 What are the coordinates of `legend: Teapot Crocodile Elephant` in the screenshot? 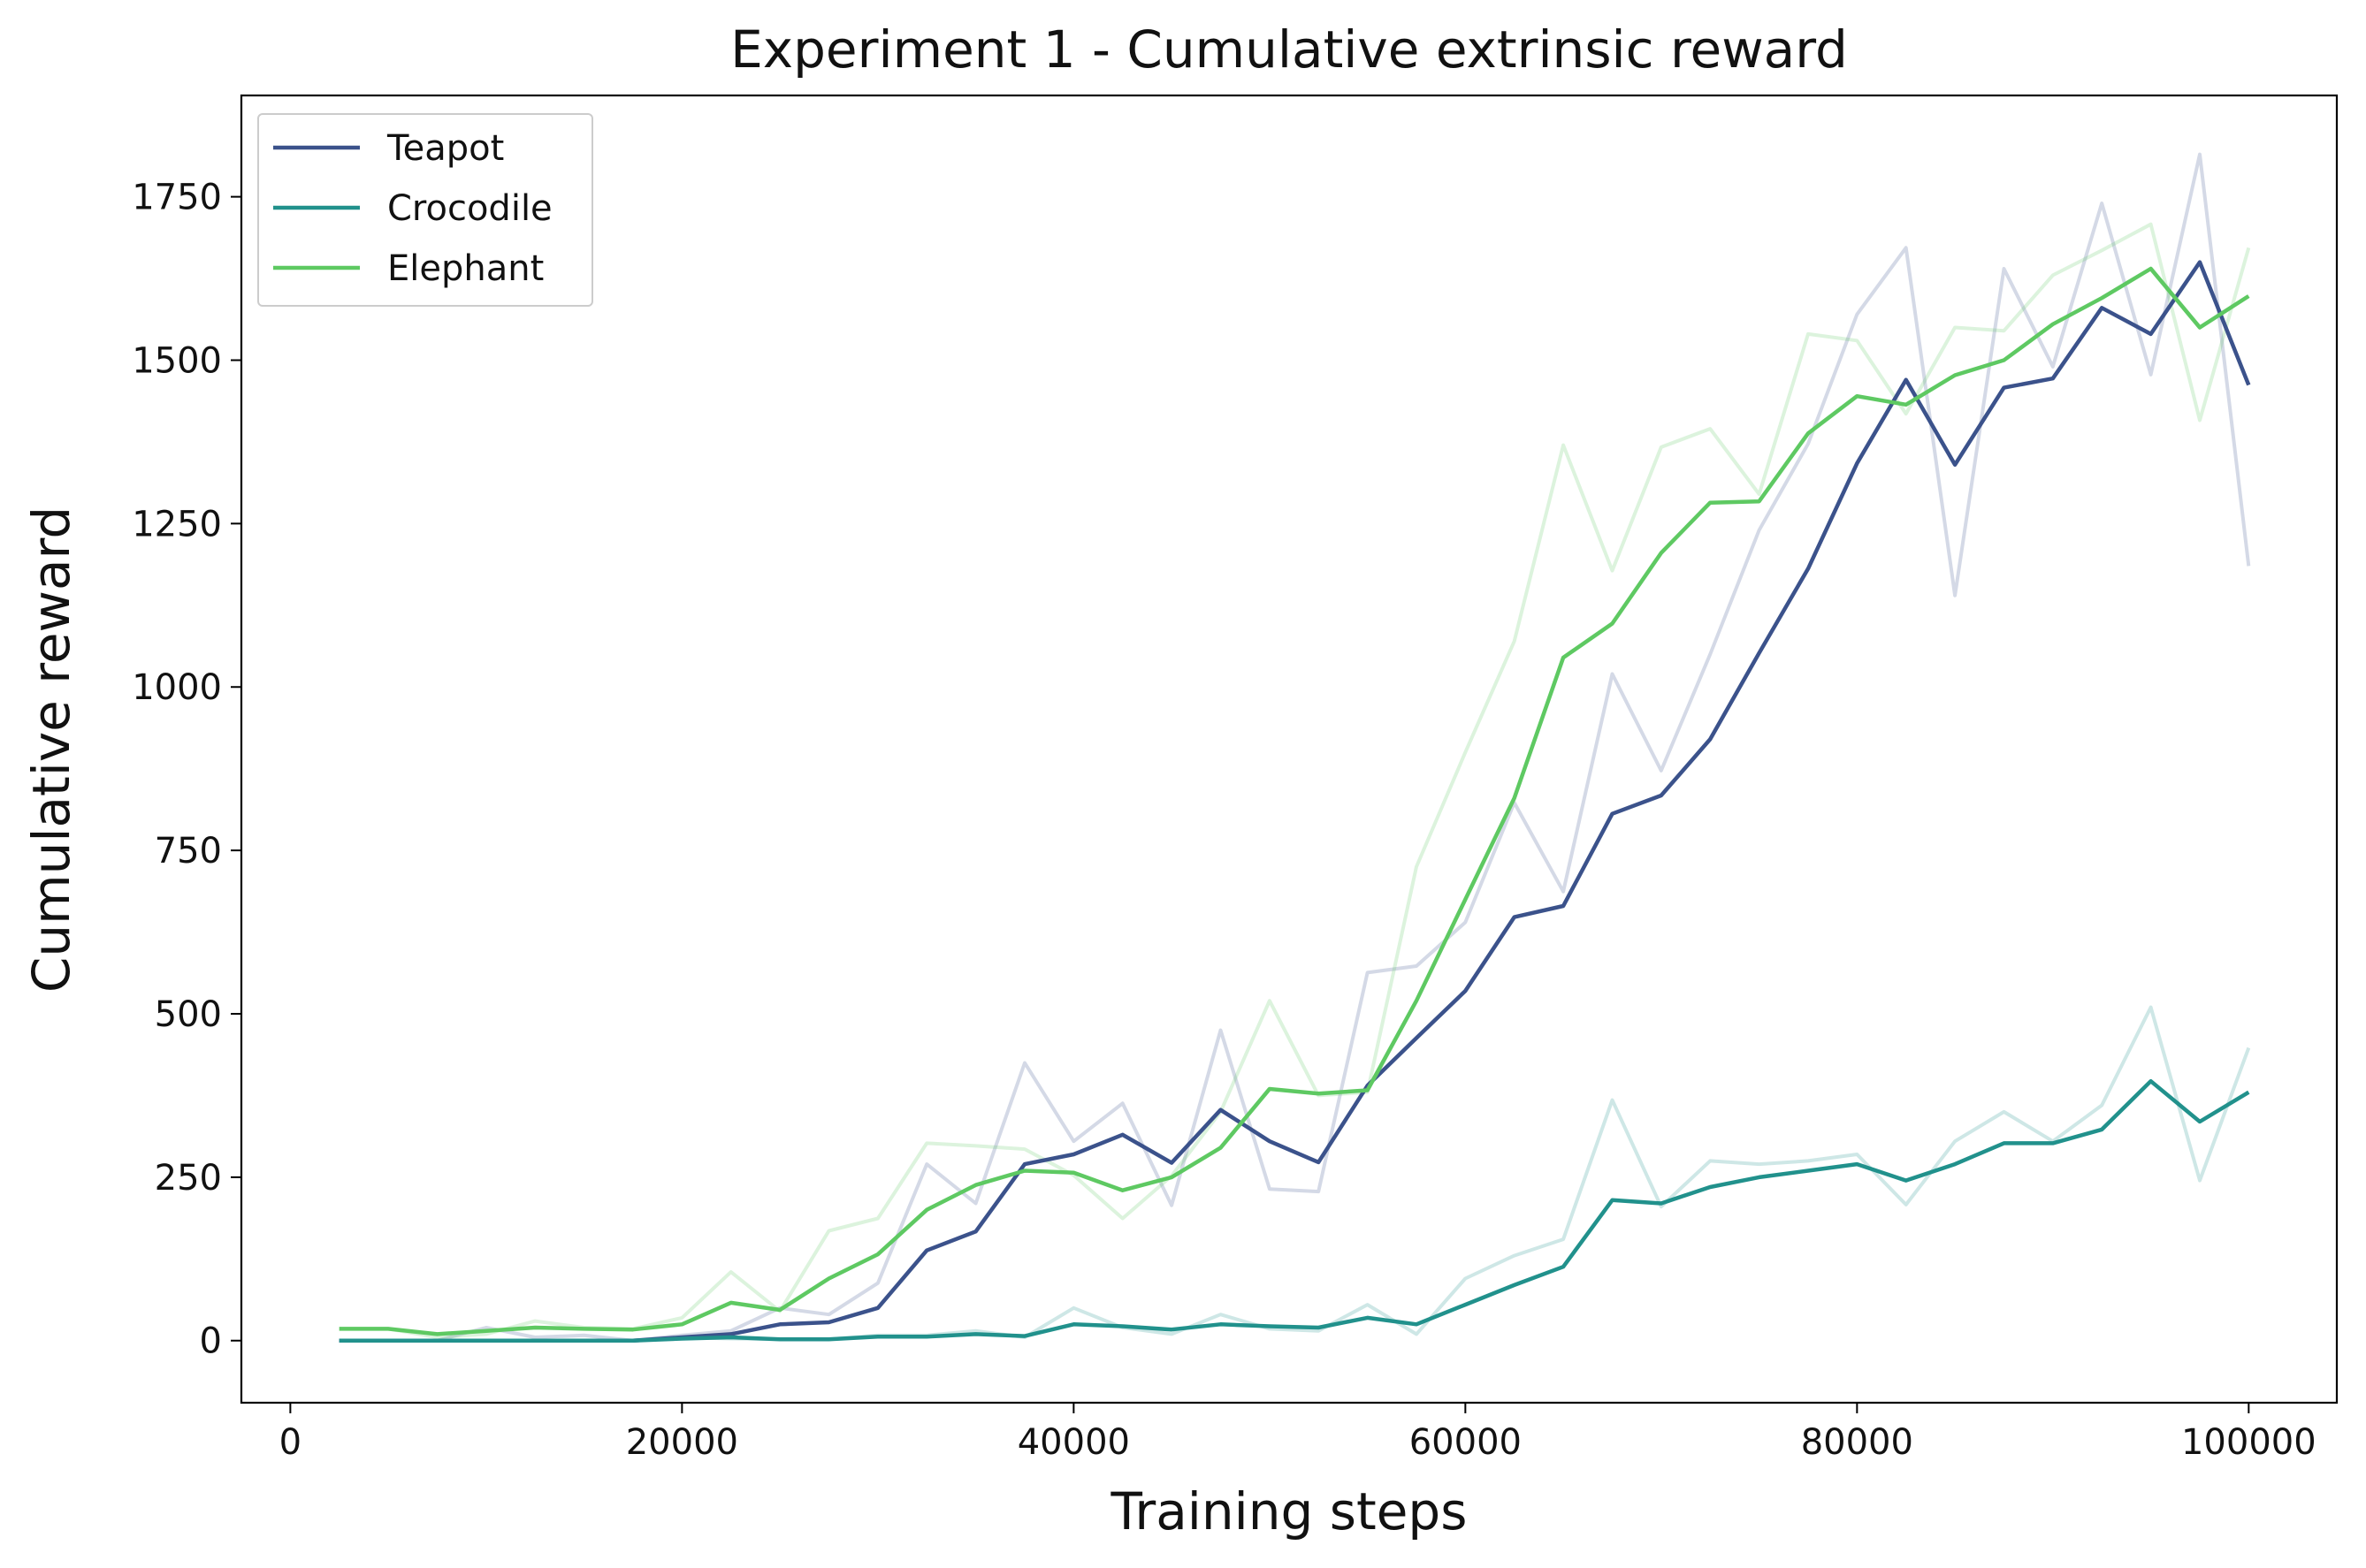 It's located at (425, 210).